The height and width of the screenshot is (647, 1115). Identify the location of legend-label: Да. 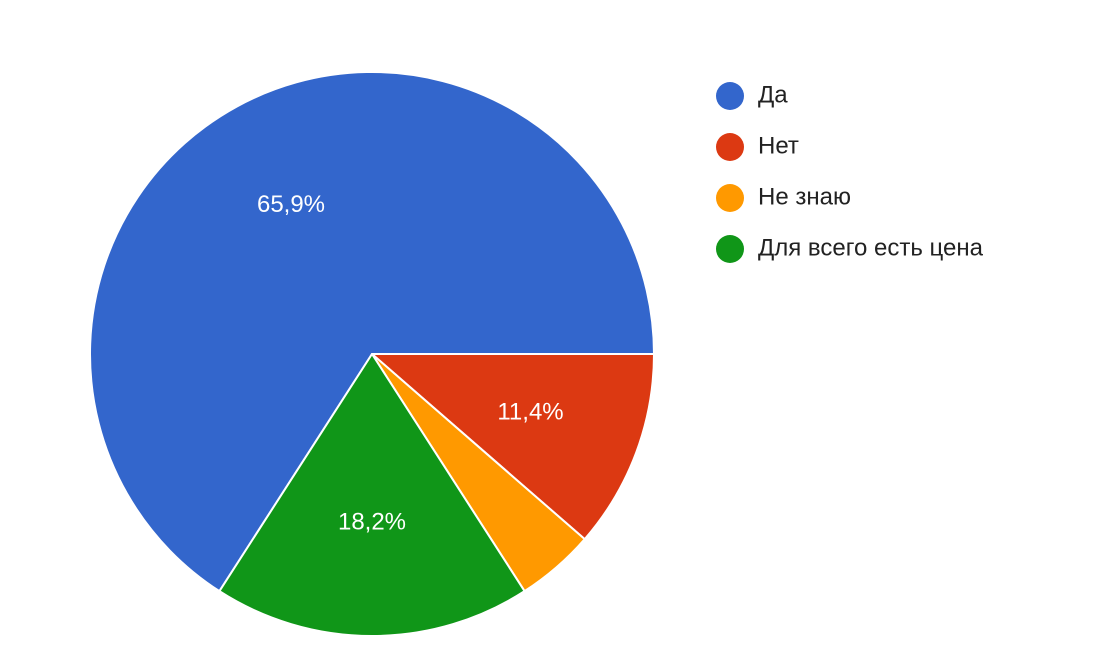
(773, 94).